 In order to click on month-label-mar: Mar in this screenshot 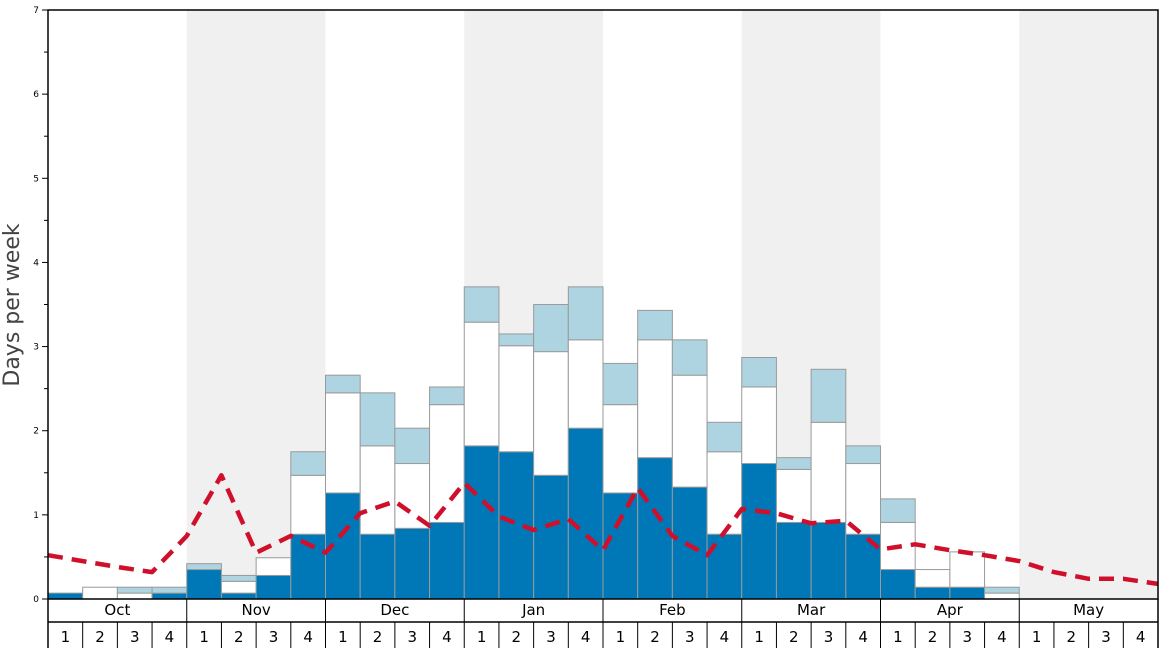, I will do `click(811, 610)`.